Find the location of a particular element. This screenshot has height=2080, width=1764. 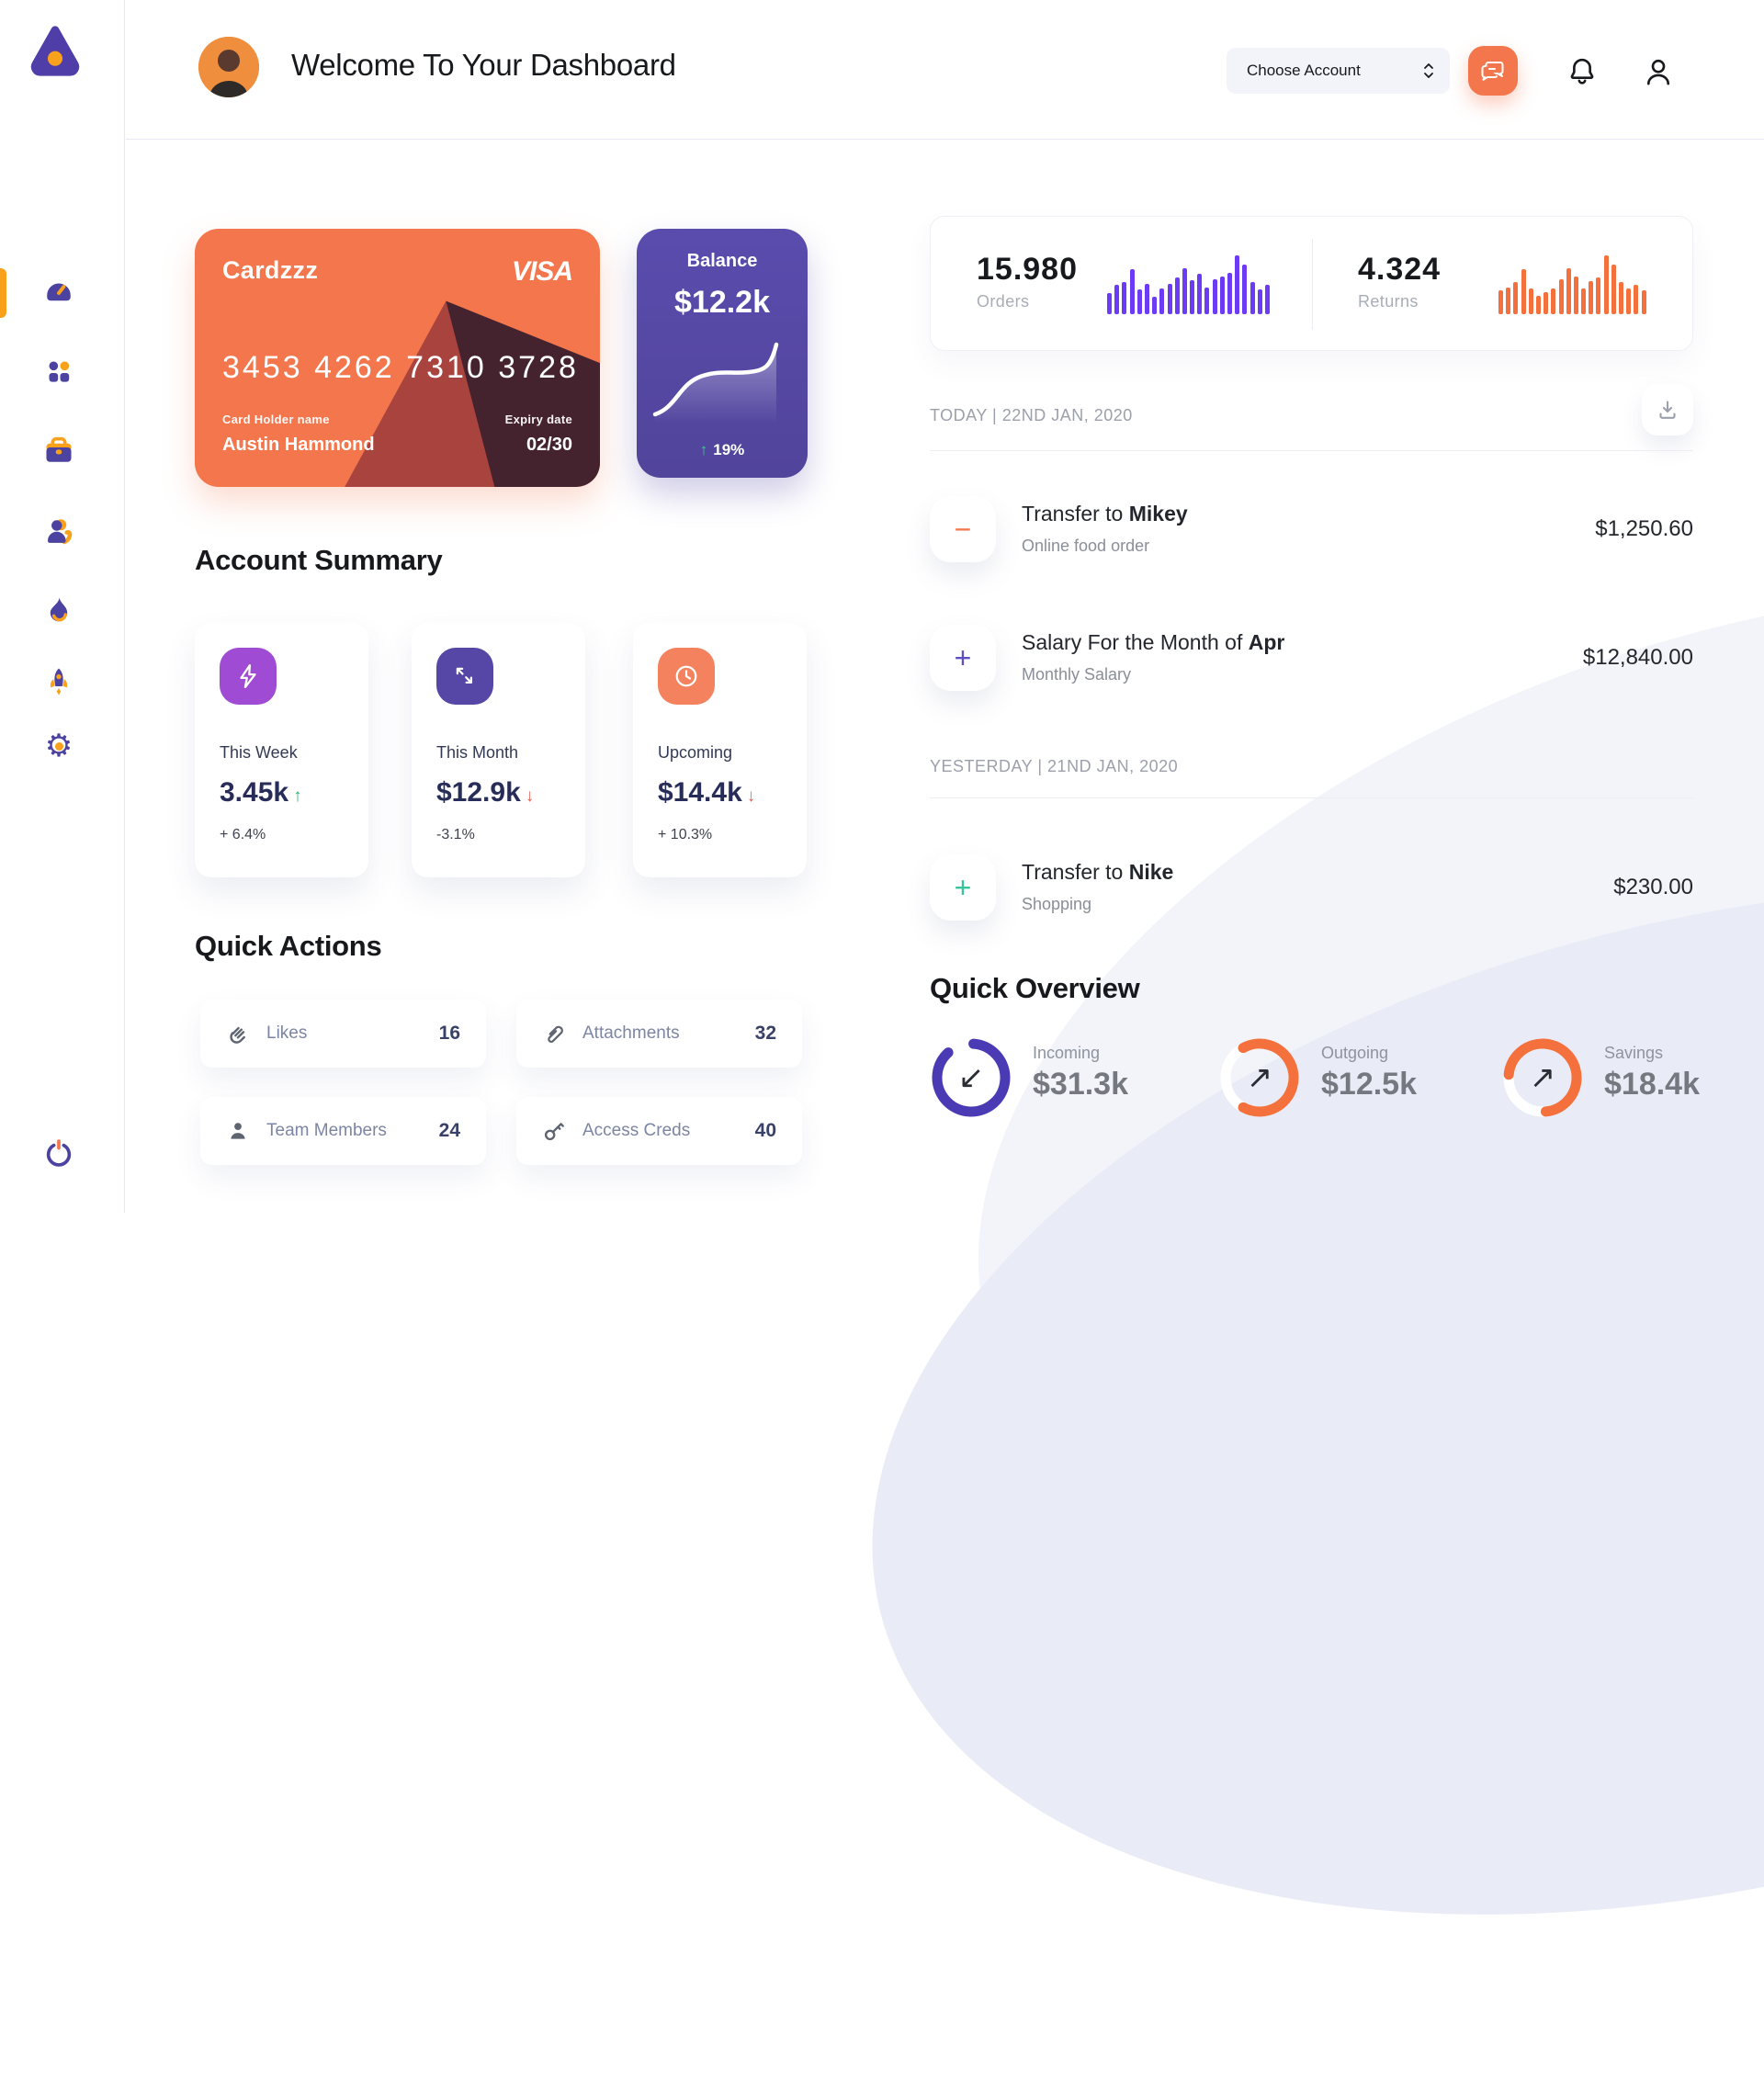

clock-icon is located at coordinates (686, 676).